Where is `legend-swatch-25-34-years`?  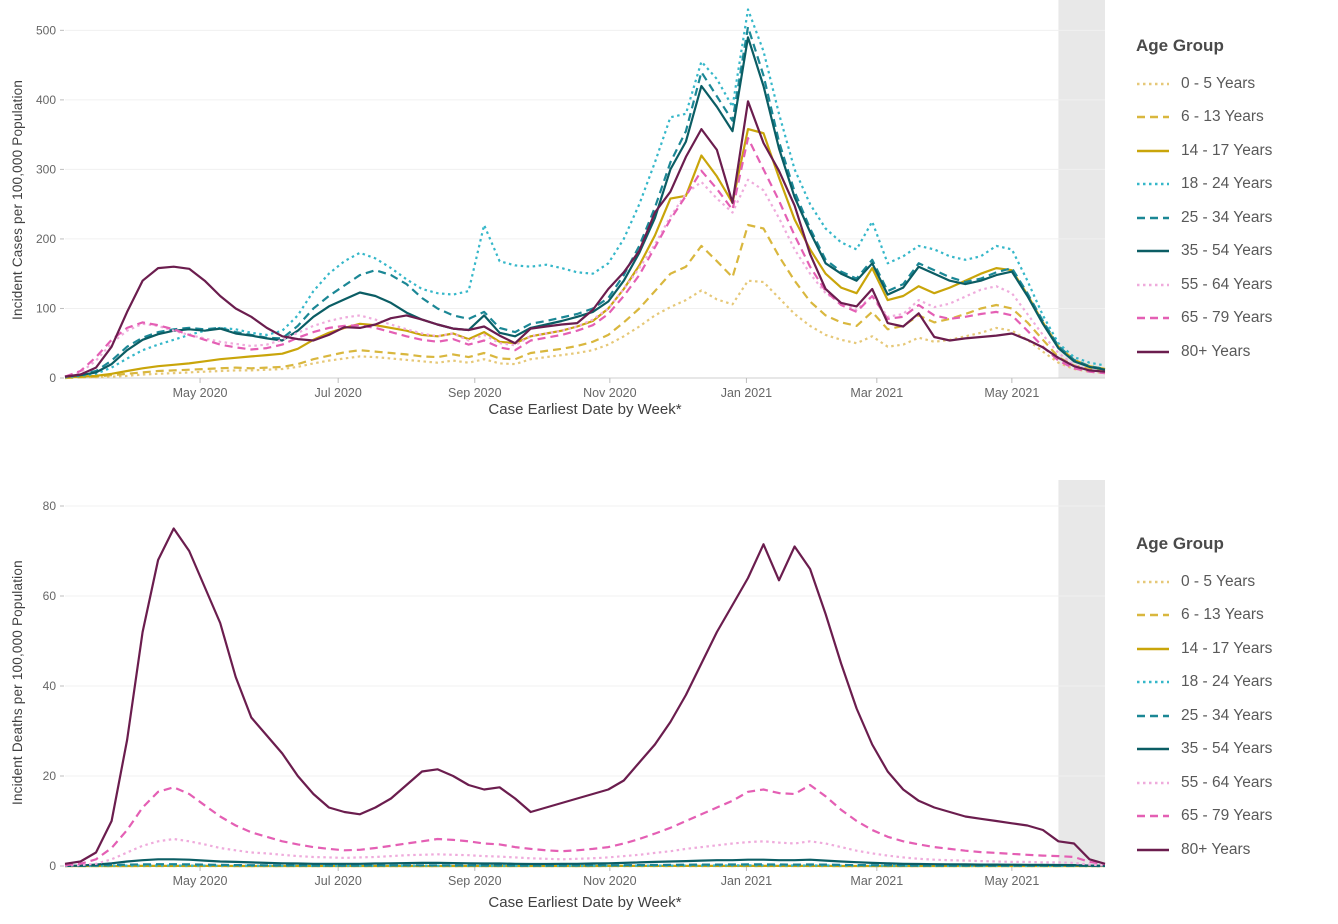
legend-swatch-25-34-years is located at coordinates (1153, 217).